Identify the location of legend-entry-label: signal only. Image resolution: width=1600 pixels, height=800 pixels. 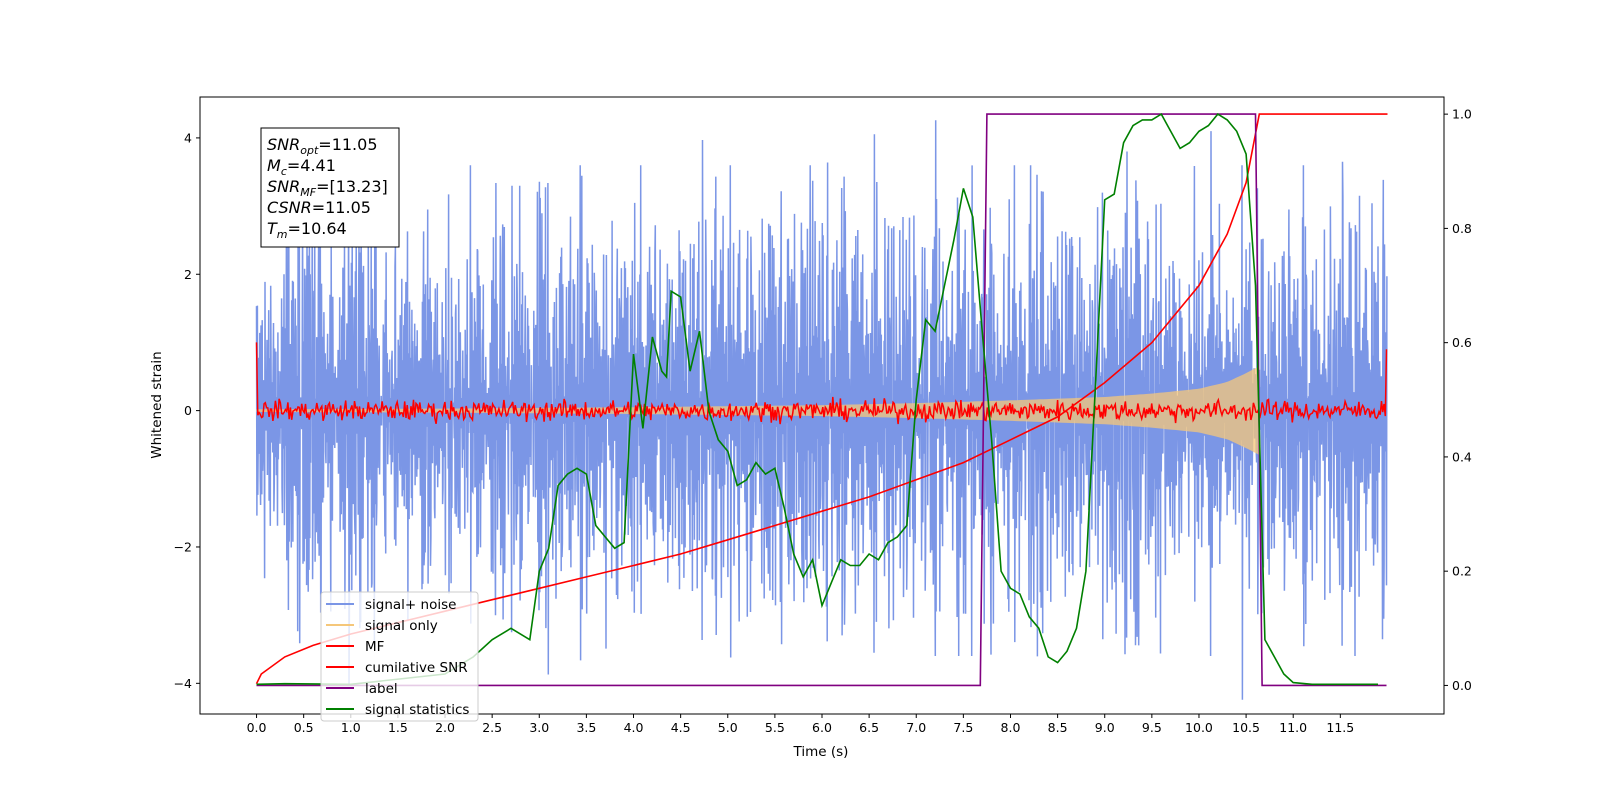
(401, 626).